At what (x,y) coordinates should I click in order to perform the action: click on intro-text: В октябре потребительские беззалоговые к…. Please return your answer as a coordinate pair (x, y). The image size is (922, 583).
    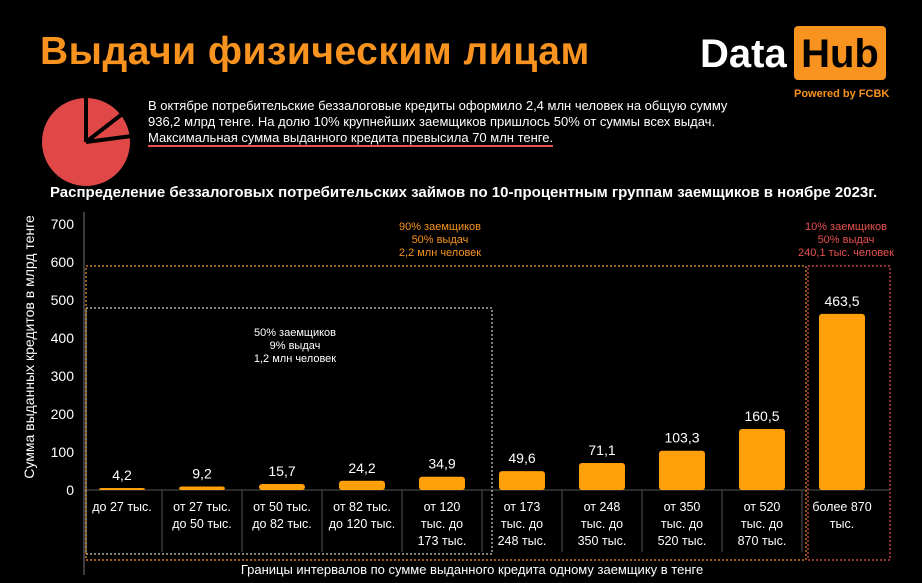
    Looking at the image, I should click on (468, 122).